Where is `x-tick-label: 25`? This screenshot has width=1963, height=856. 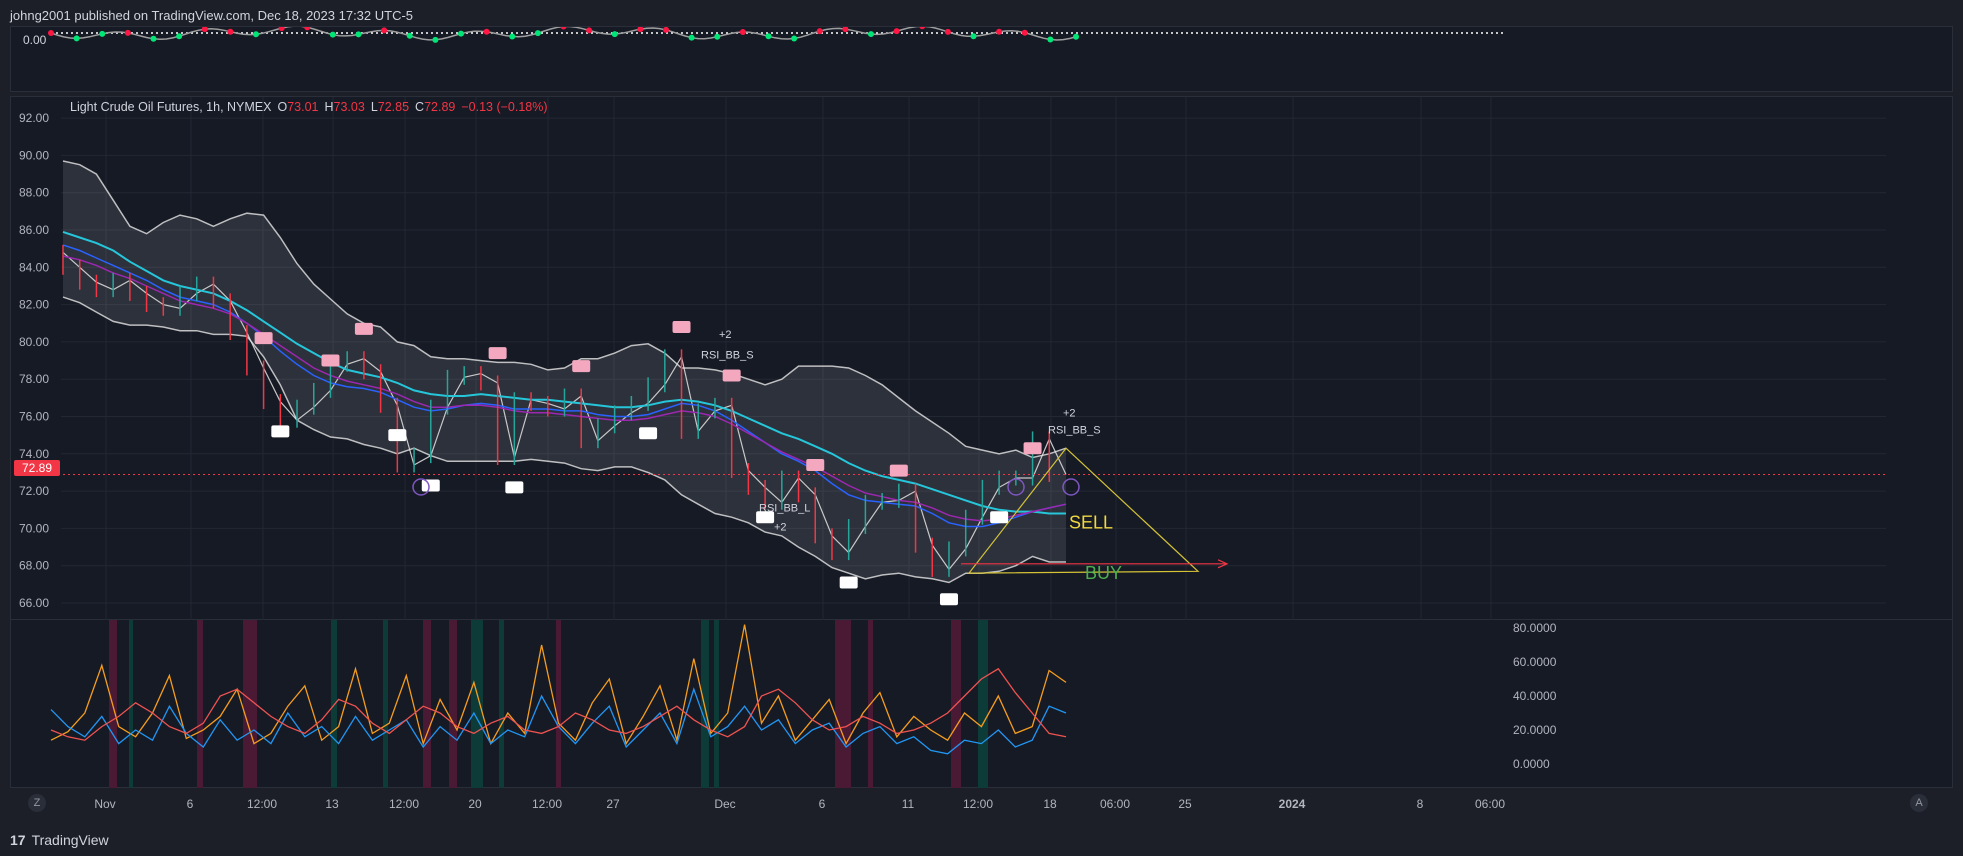 x-tick-label: 25 is located at coordinates (1185, 804).